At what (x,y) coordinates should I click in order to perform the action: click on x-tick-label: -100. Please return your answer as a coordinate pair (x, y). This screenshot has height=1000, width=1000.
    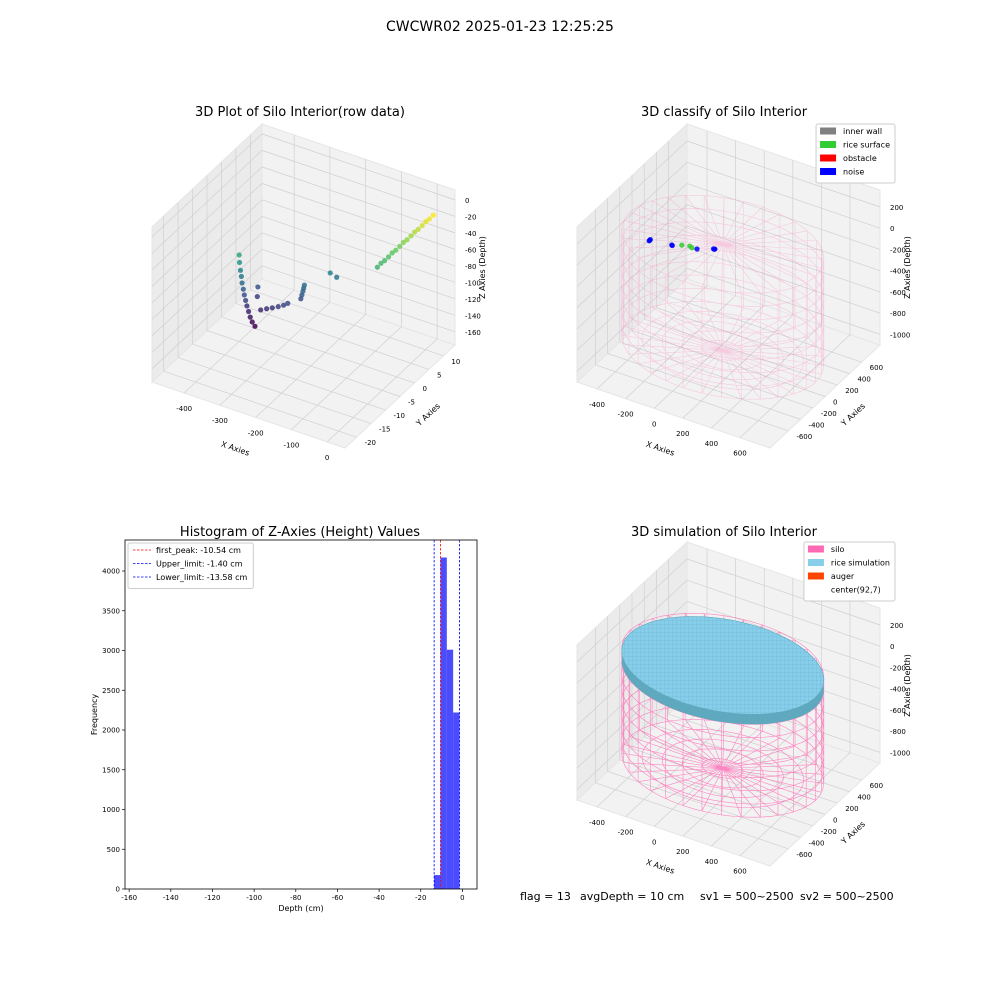
    Looking at the image, I should click on (291, 446).